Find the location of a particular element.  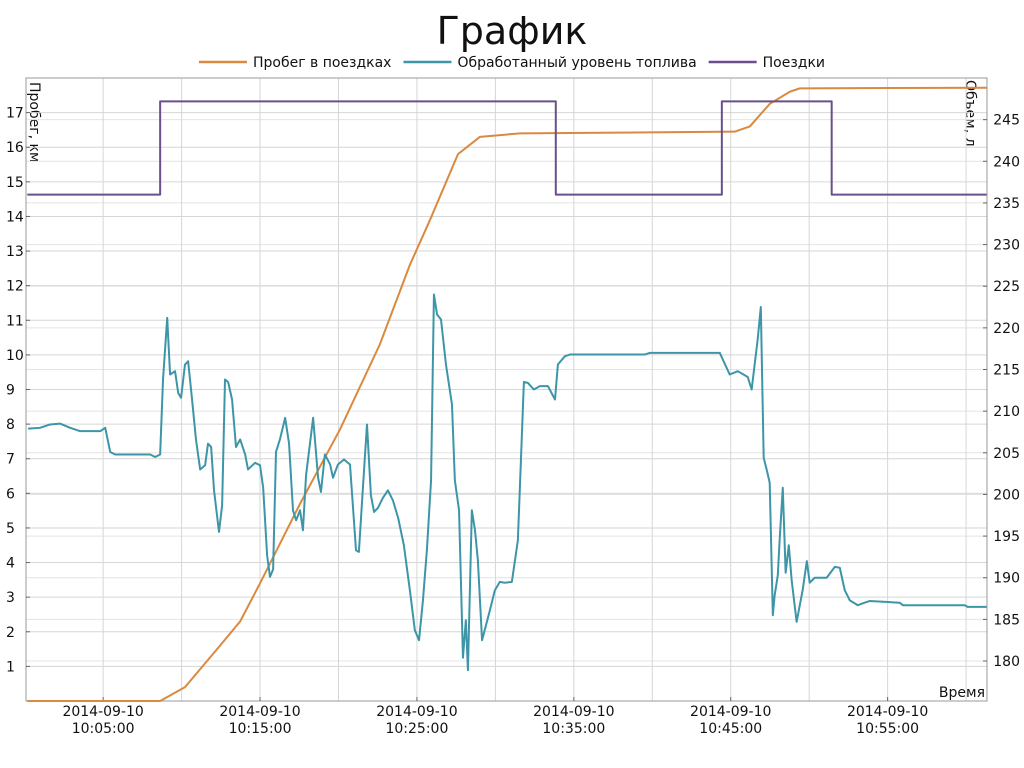

y-tick-label: 5 is located at coordinates (10, 529).